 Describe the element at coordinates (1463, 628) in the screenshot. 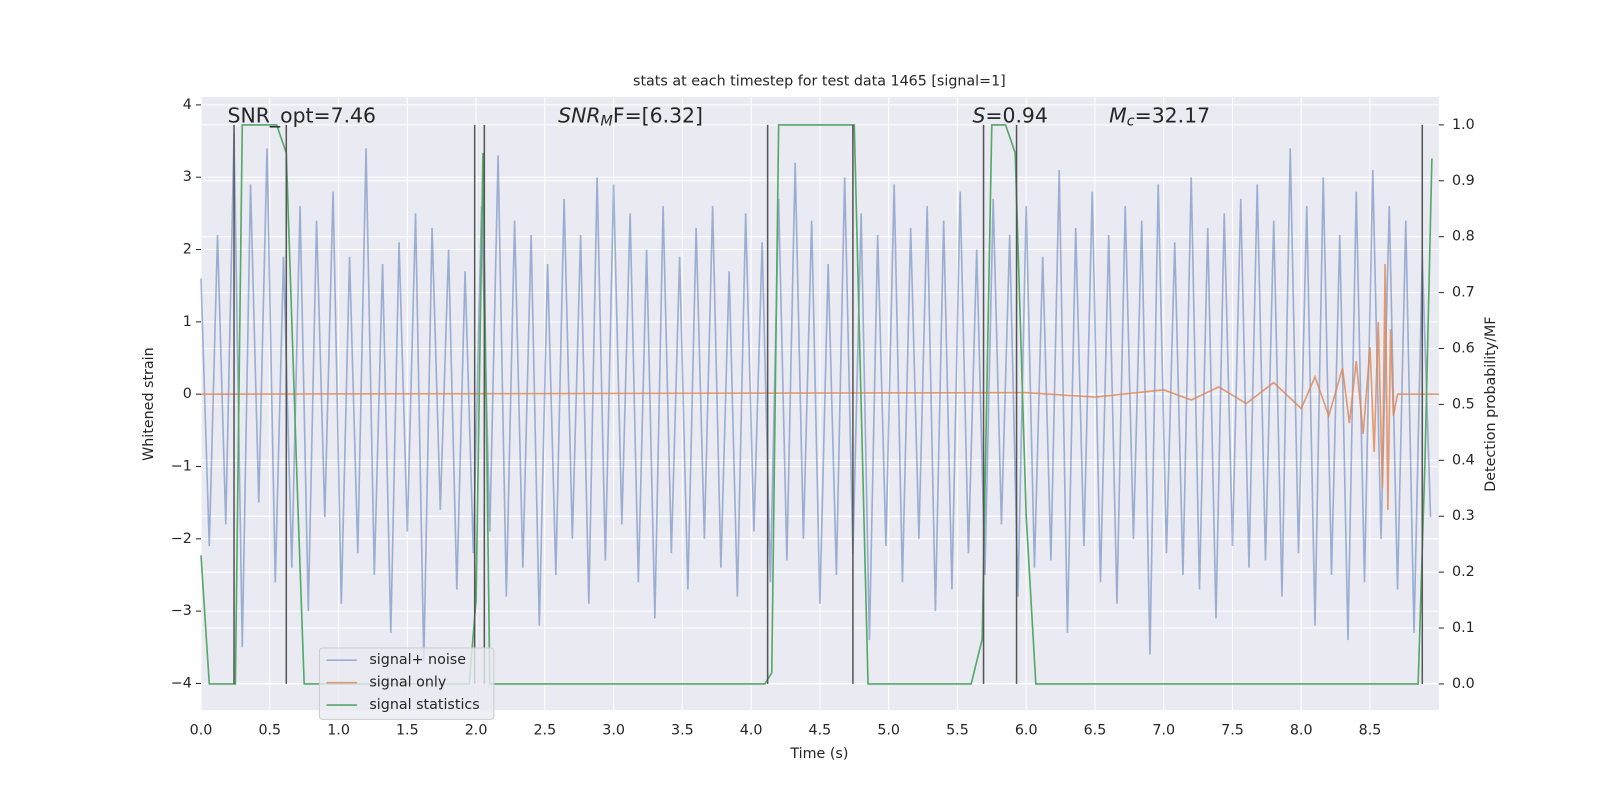

I see `y2-tick-label: 0.1` at that location.